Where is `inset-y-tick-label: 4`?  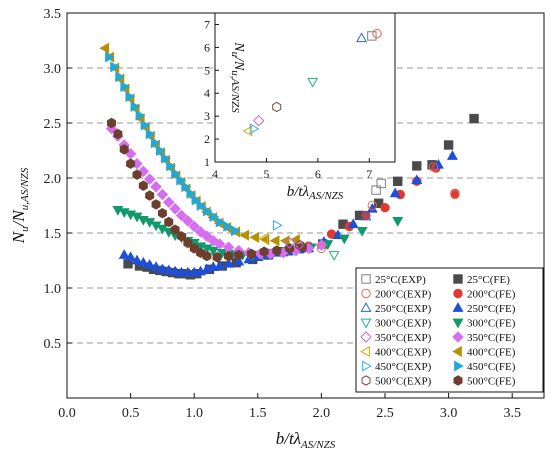
inset-y-tick-label: 4 is located at coordinates (207, 93).